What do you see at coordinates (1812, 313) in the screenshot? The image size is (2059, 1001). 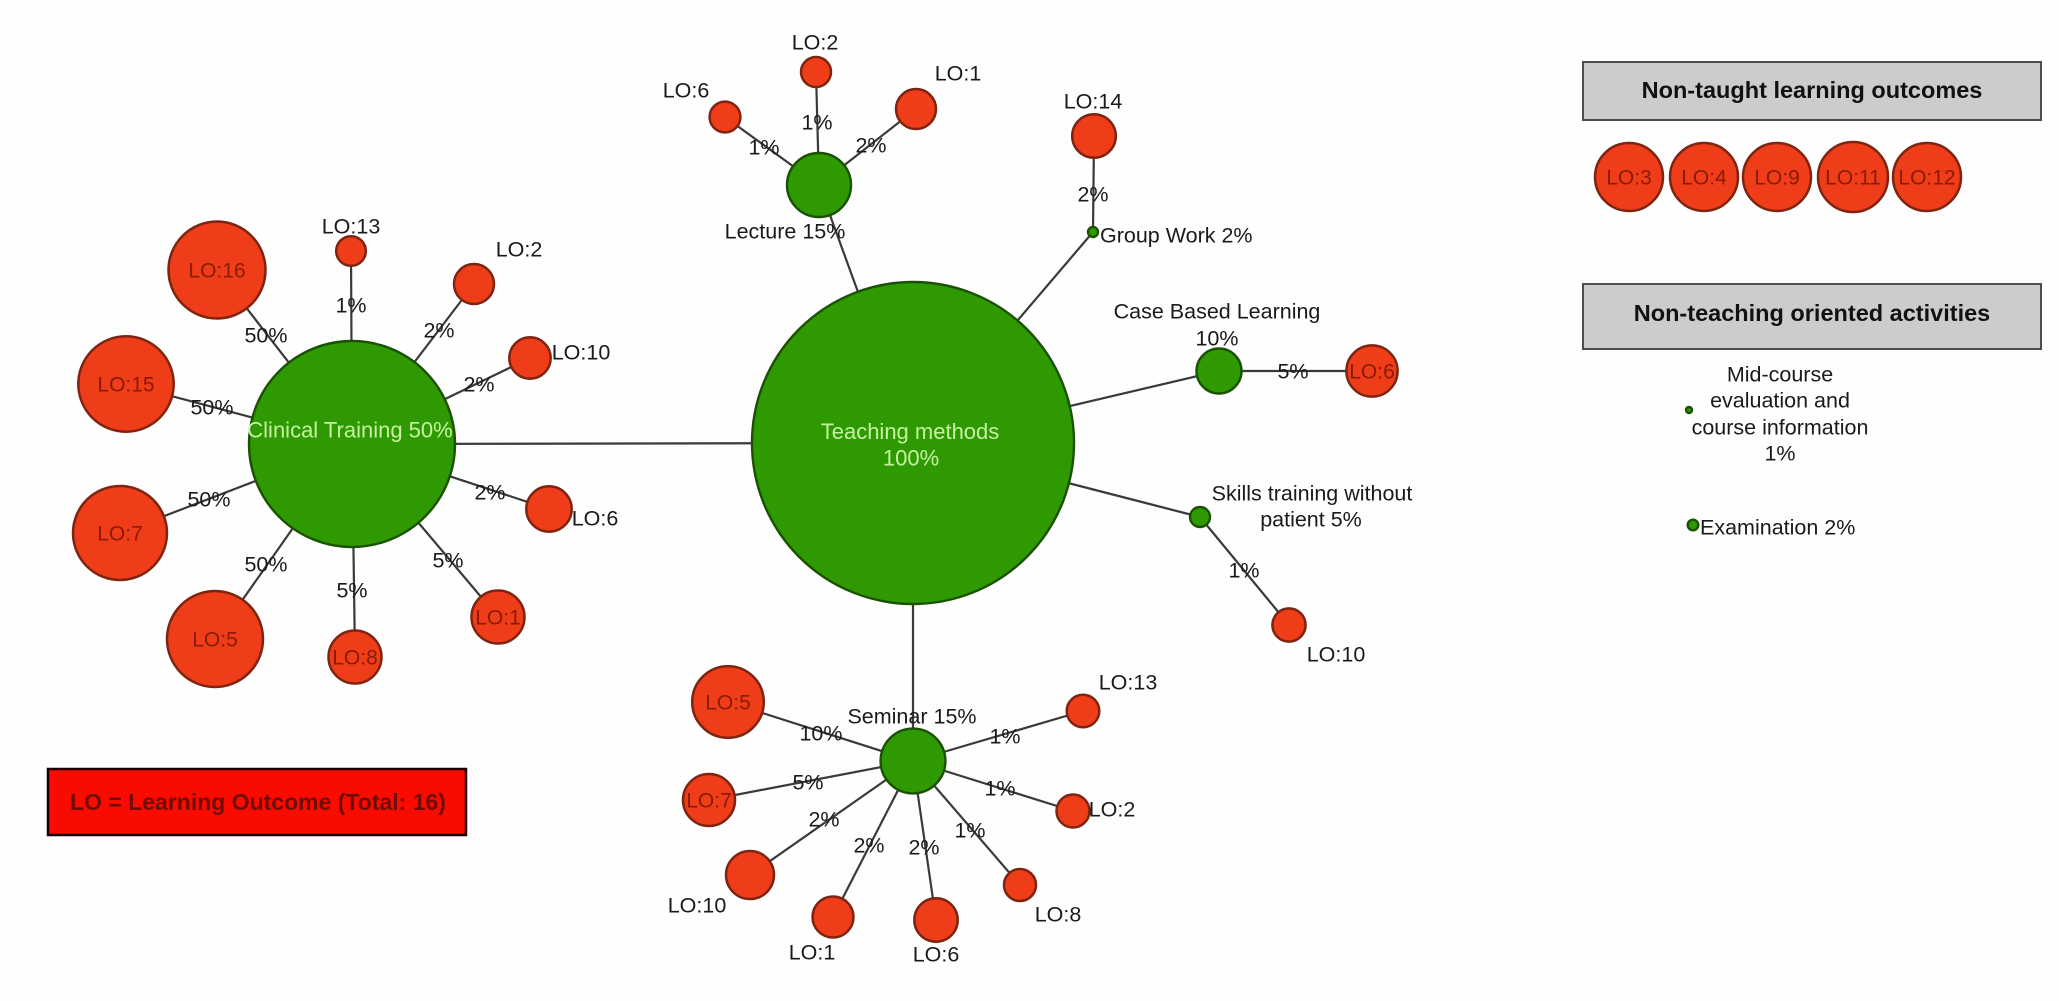 I see `svg-text:Non-teaching oriented activiti: Non-teaching oriented activities` at bounding box center [1812, 313].